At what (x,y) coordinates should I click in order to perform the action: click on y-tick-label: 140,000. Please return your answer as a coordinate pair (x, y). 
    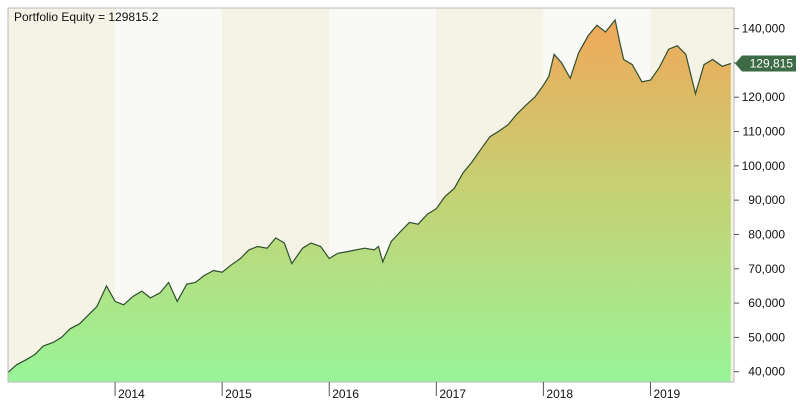
    Looking at the image, I should click on (764, 29).